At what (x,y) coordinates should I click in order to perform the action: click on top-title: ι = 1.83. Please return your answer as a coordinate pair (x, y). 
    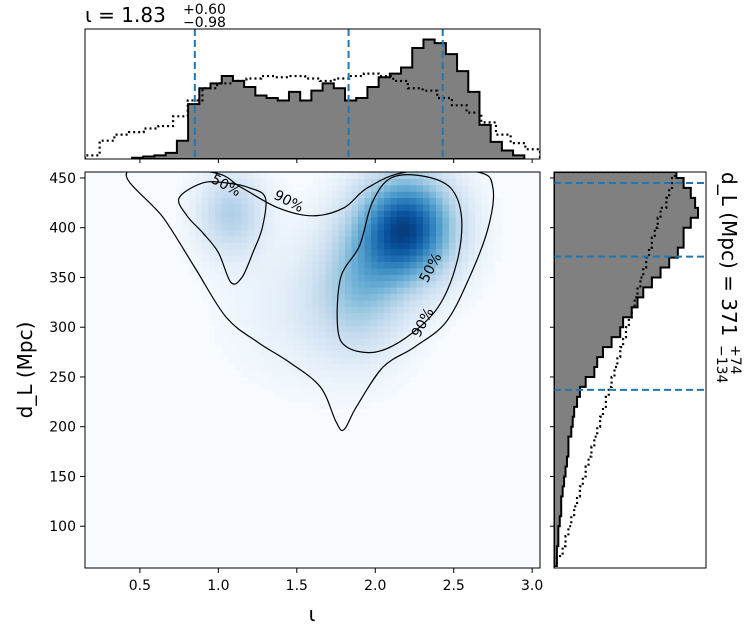
    Looking at the image, I should click on (125, 15).